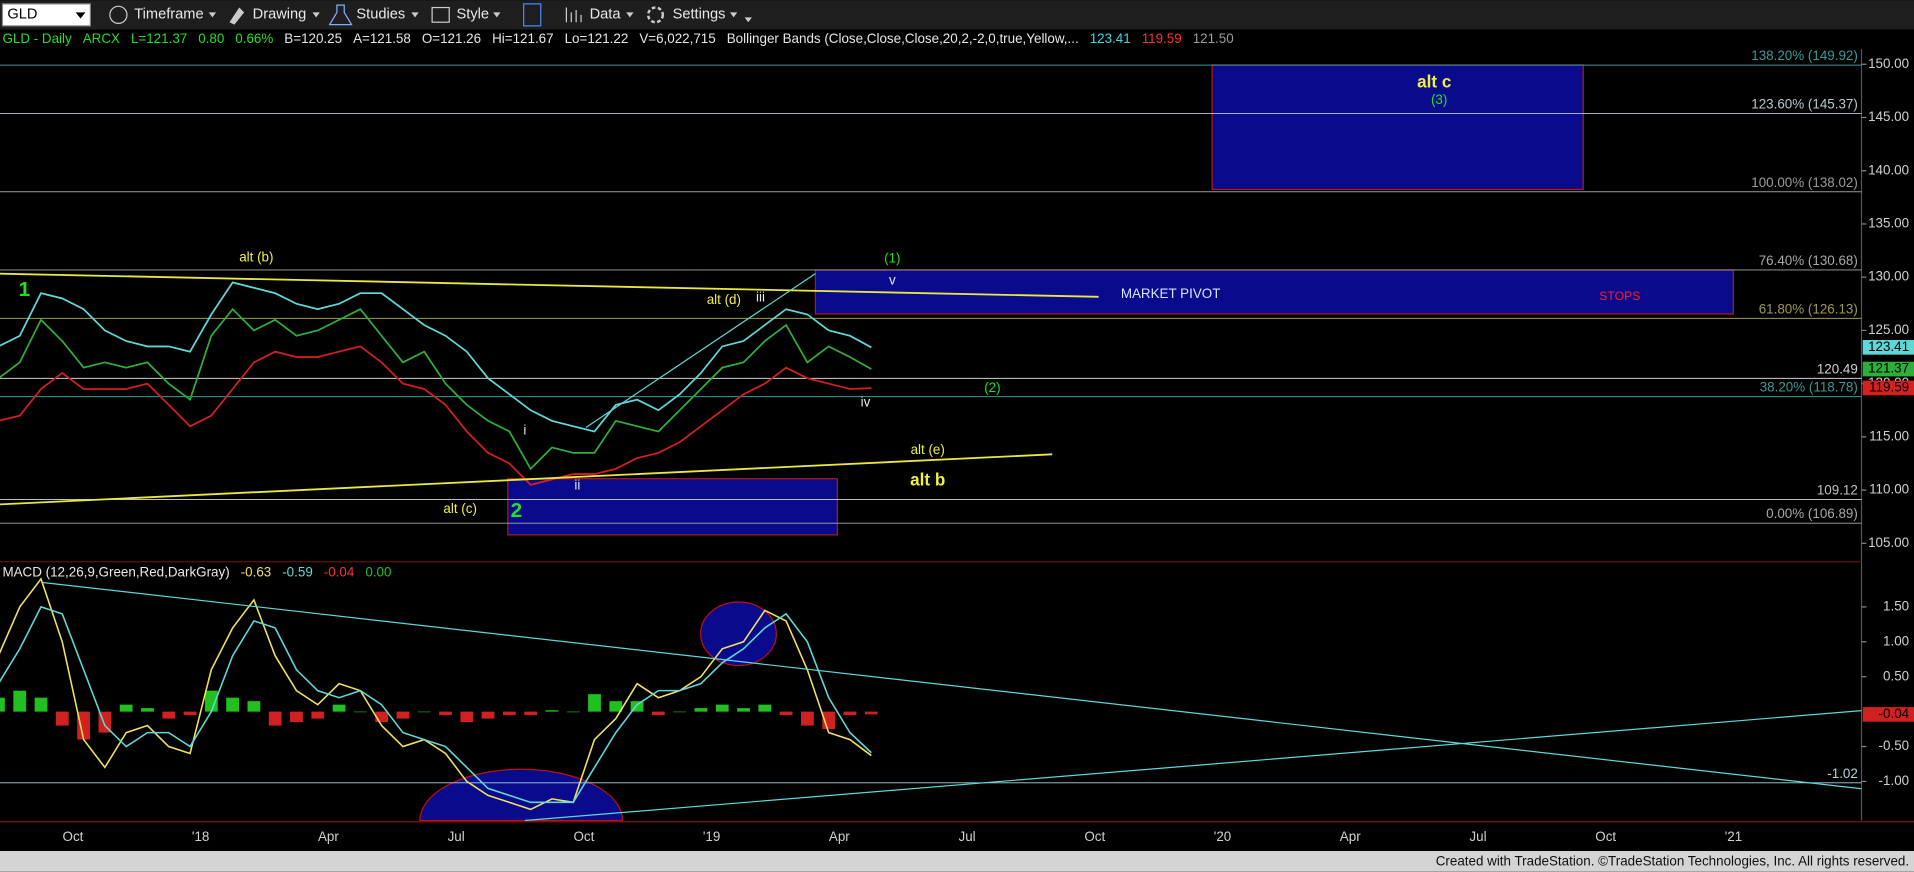 This screenshot has width=1914, height=872. I want to click on pivot-zone, so click(1274, 292).